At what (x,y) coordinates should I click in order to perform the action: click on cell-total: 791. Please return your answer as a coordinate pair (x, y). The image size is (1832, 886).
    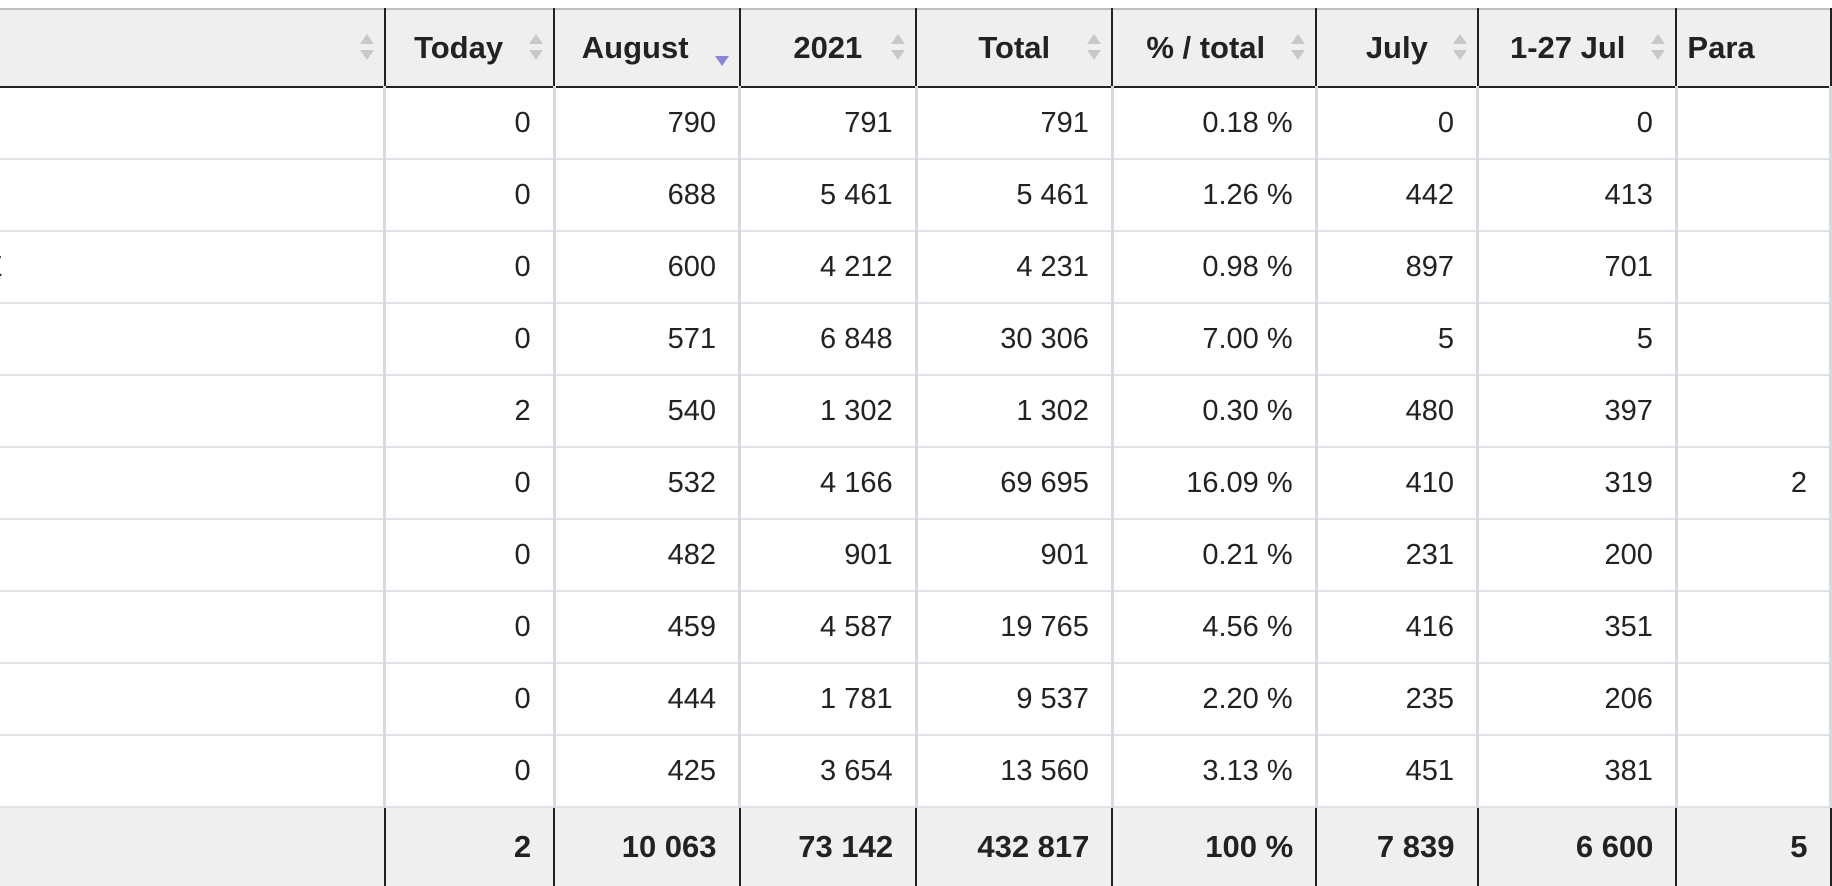
    Looking at the image, I should click on (1014, 123).